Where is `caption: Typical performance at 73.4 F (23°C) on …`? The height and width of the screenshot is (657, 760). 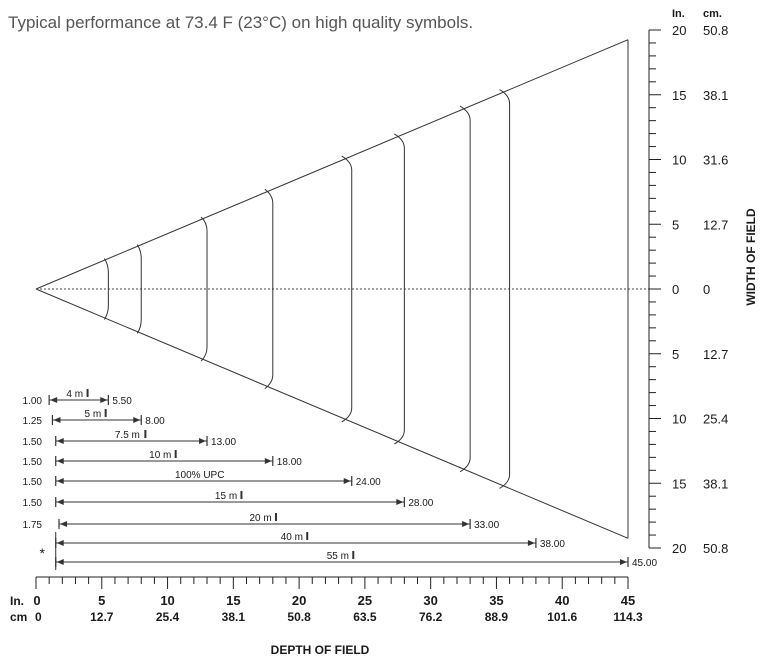
caption: Typical performance at 73.4 F (23°C) on … is located at coordinates (240, 22).